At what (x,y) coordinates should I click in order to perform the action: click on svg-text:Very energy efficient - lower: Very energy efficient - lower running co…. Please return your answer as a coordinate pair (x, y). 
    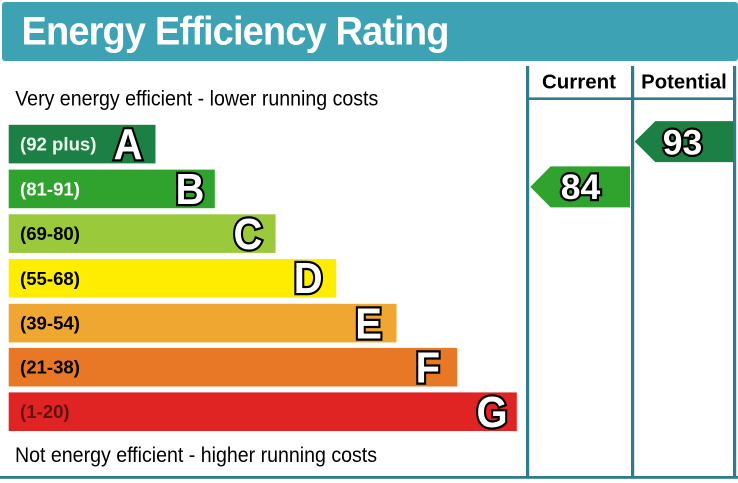
    Looking at the image, I should click on (196, 99).